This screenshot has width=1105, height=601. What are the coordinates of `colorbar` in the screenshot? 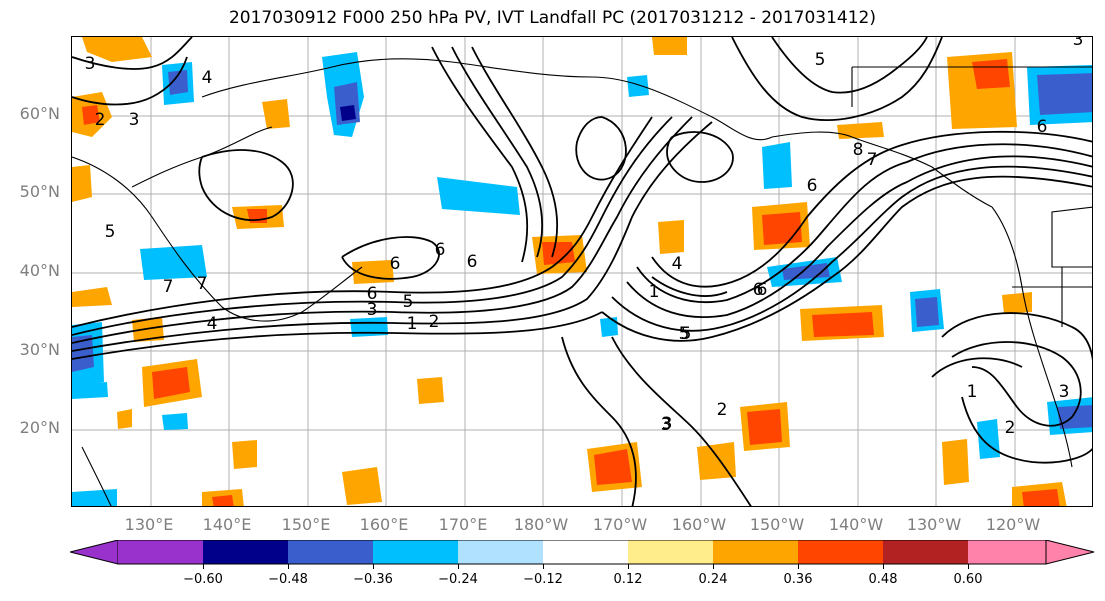 It's located at (582, 552).